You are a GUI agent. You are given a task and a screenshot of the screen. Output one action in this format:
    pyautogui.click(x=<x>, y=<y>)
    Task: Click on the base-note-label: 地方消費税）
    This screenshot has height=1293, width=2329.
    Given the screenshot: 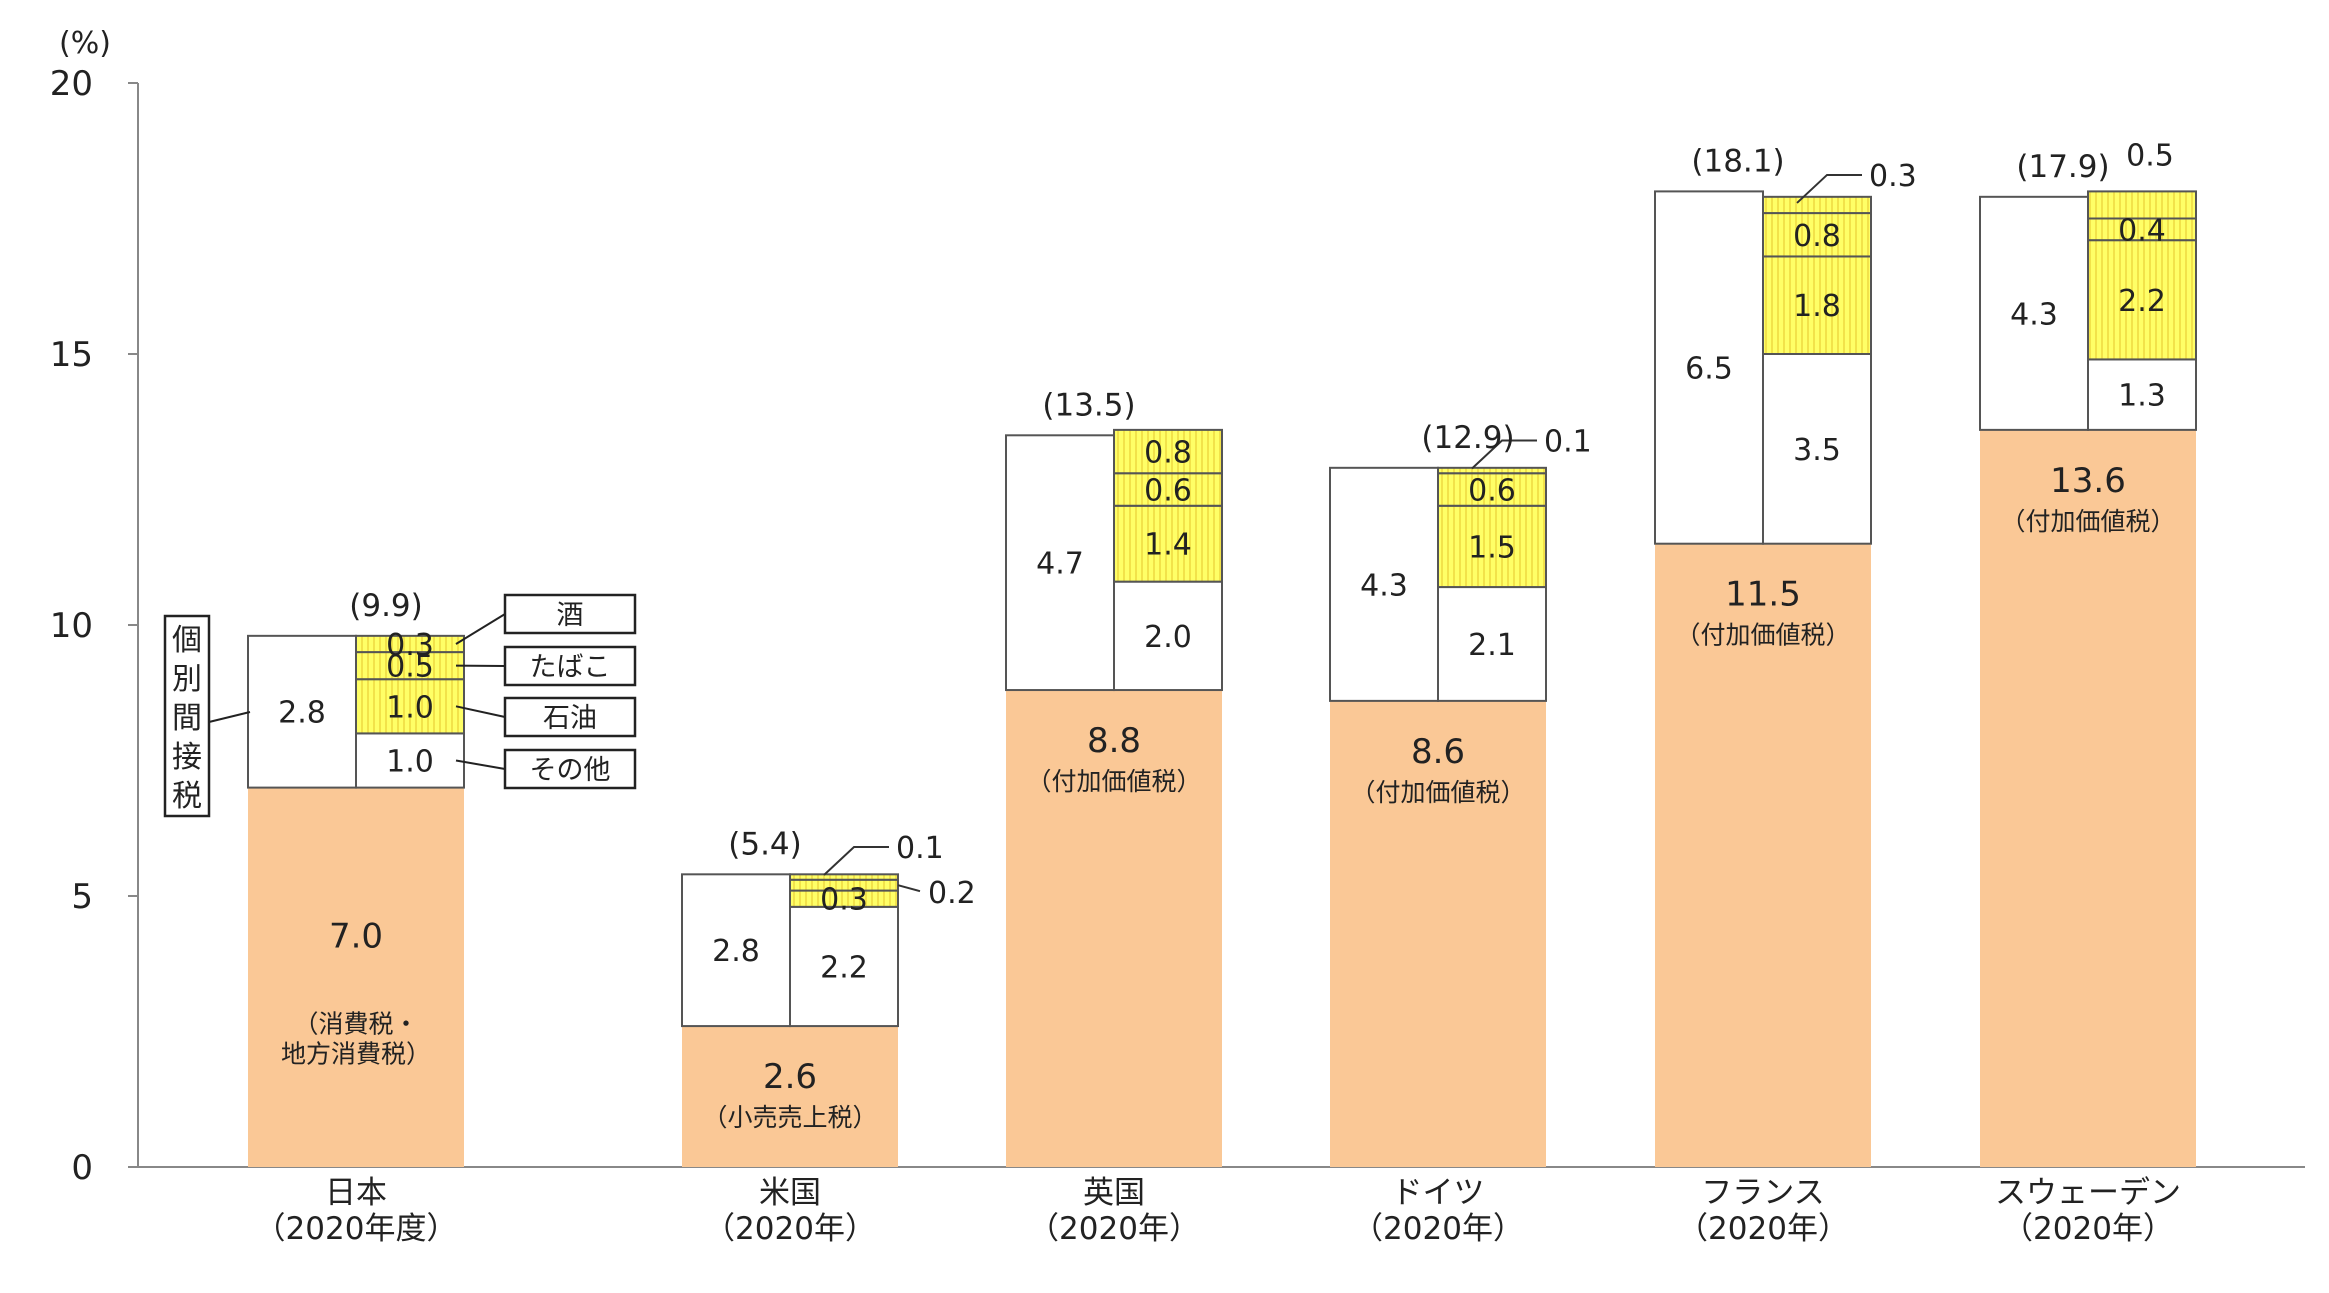 What is the action you would take?
    pyautogui.click(x=356, y=1054)
    